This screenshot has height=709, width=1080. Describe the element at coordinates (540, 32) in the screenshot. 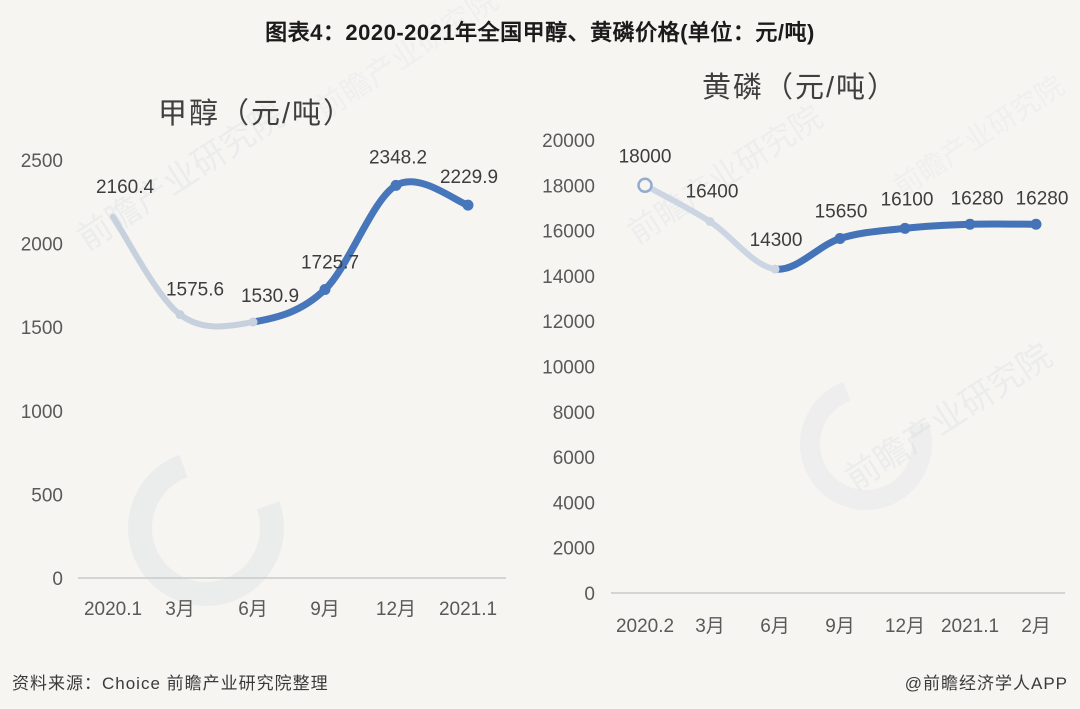

I see `page-title: 图表4：2020-2021年全国甲醇、黄磷价格(单位：元/吨)` at that location.